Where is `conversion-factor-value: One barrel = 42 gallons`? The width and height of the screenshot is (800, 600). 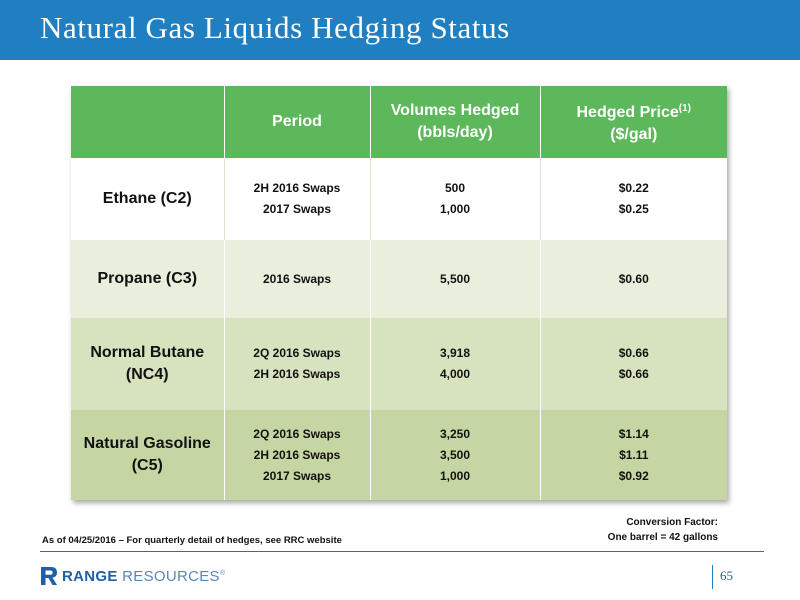
conversion-factor-value: One barrel = 42 gallons is located at coordinates (662, 537).